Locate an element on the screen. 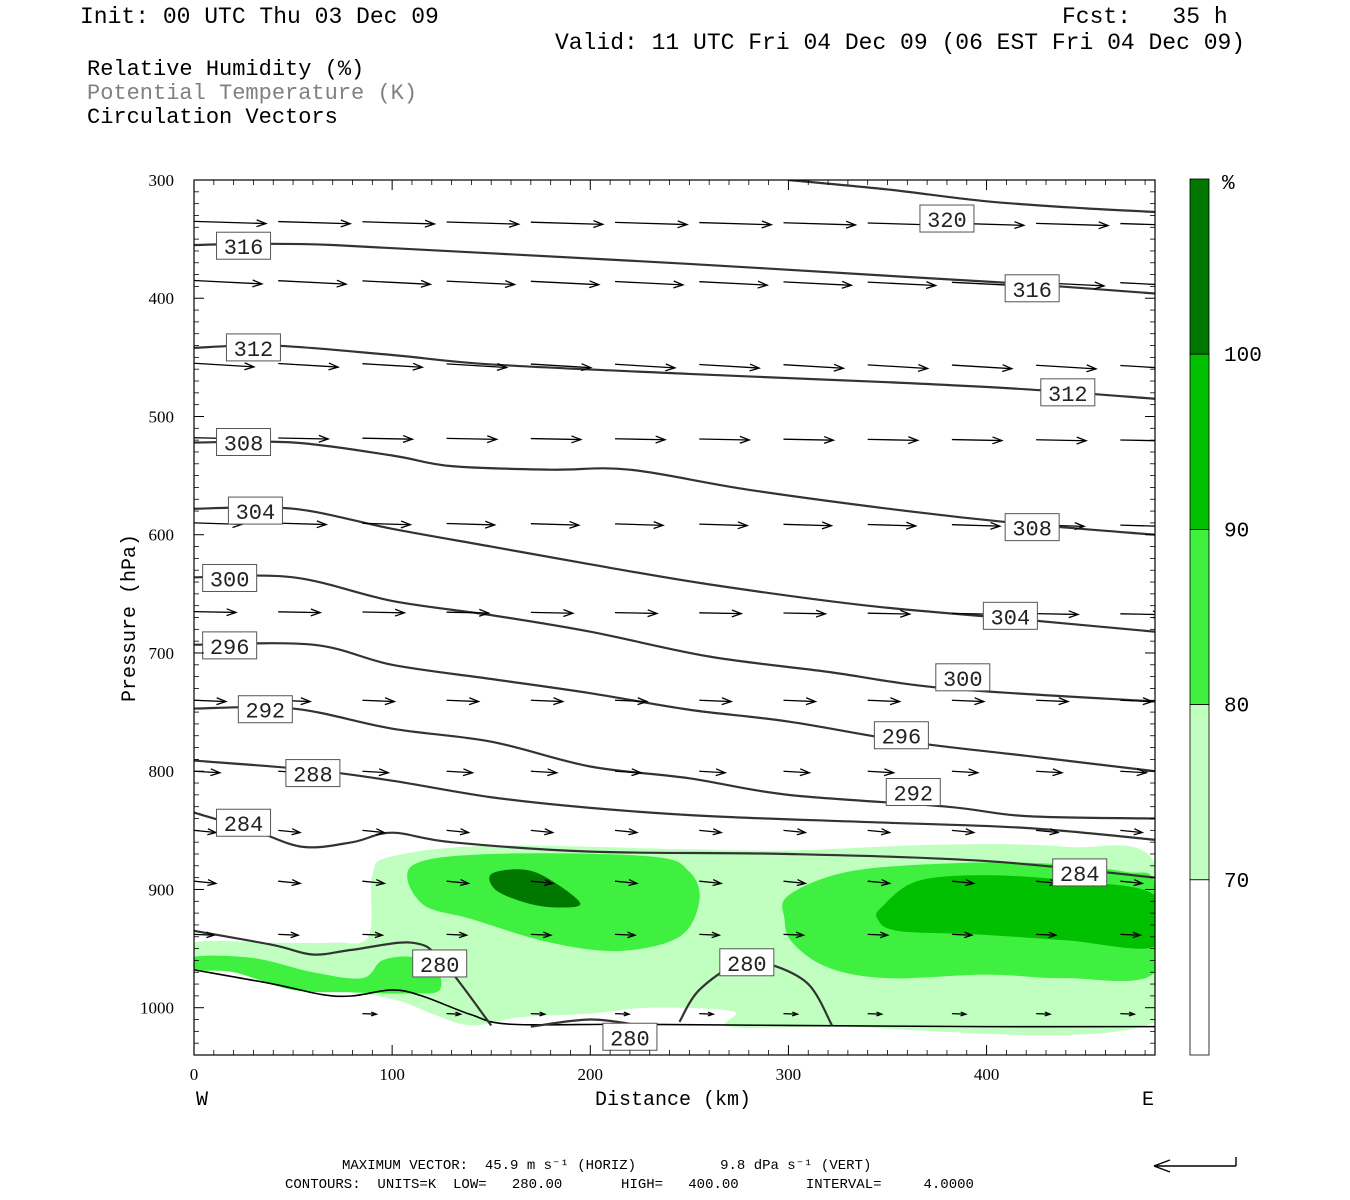  legend-rh: Relative Humidity (%) is located at coordinates (226, 69).